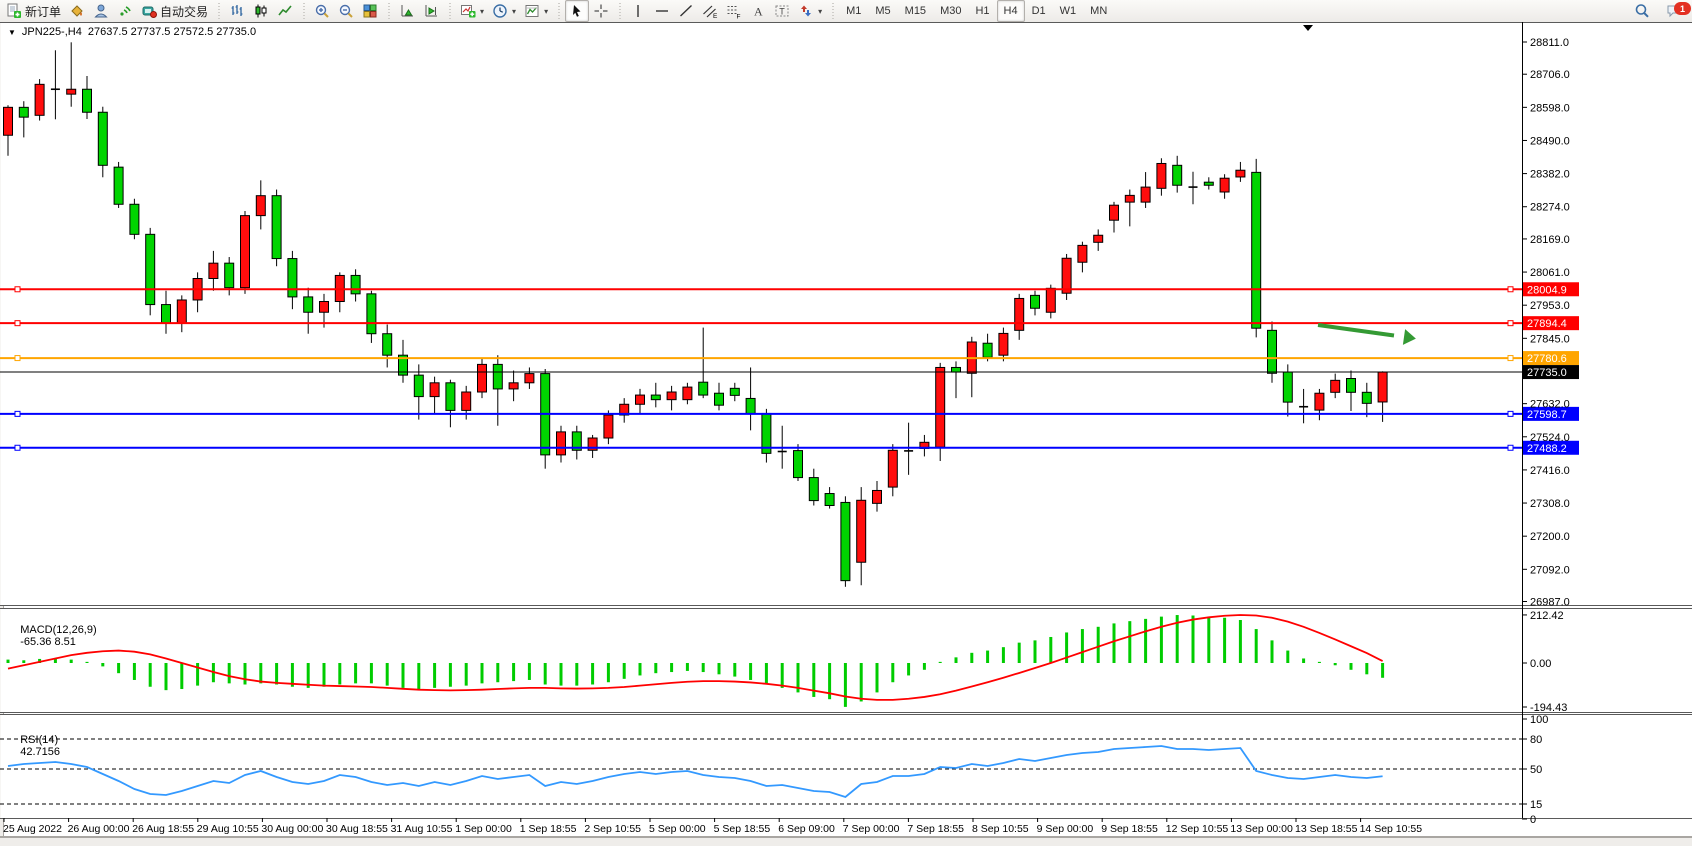 The width and height of the screenshot is (1692, 846). I want to click on tile-windows-button, so click(370, 11).